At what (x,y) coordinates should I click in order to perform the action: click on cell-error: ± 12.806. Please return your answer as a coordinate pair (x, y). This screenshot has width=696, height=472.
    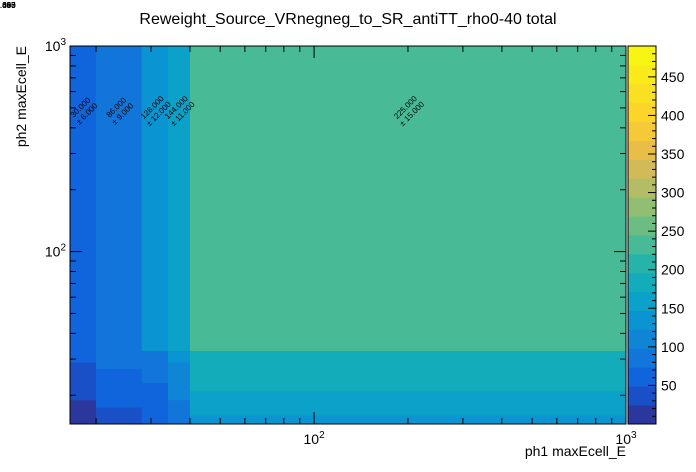
    Looking at the image, I should click on (8, 5).